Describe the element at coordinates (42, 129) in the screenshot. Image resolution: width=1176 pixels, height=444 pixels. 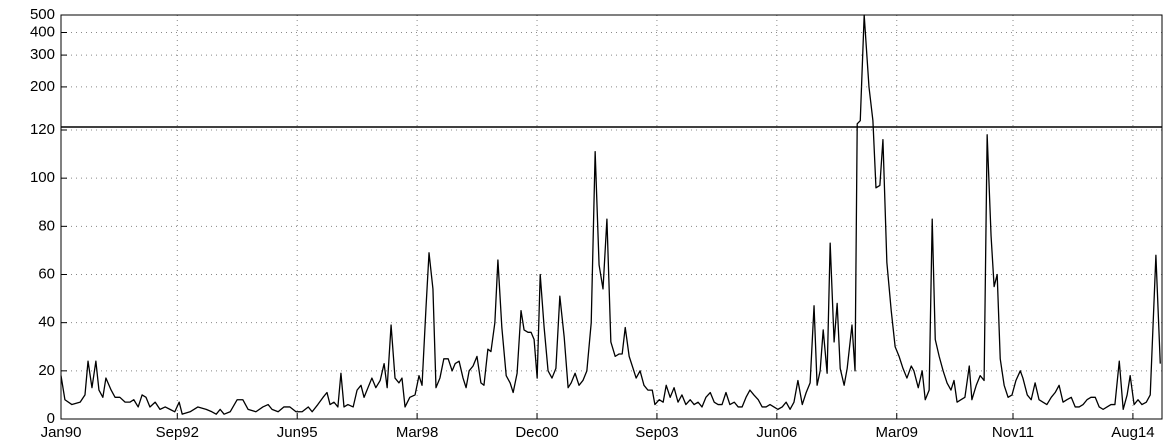
I see `y-tick-label: 120` at that location.